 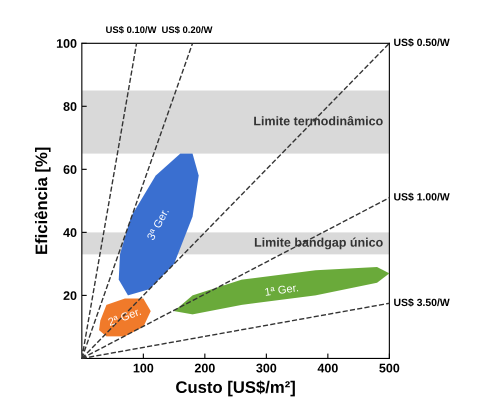 I want to click on x-tick-label: 300, so click(x=266, y=368).